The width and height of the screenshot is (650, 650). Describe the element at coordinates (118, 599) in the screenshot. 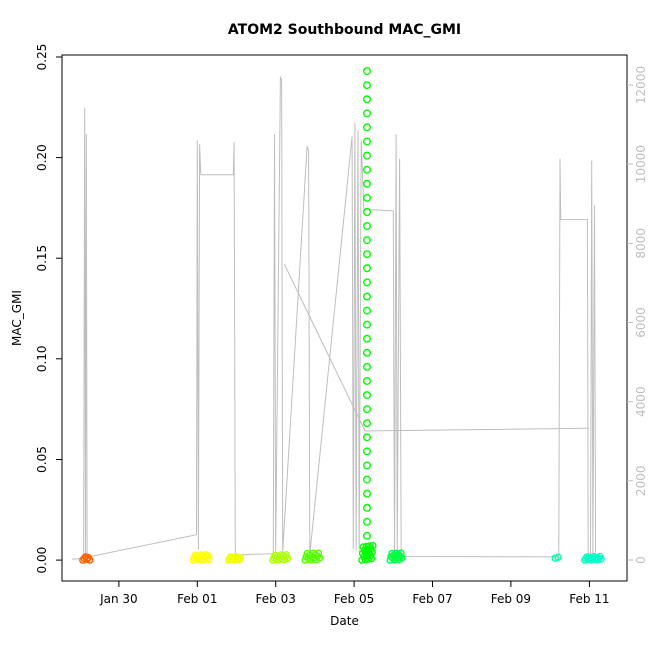

I see `x-tick-label: Jan 30` at that location.